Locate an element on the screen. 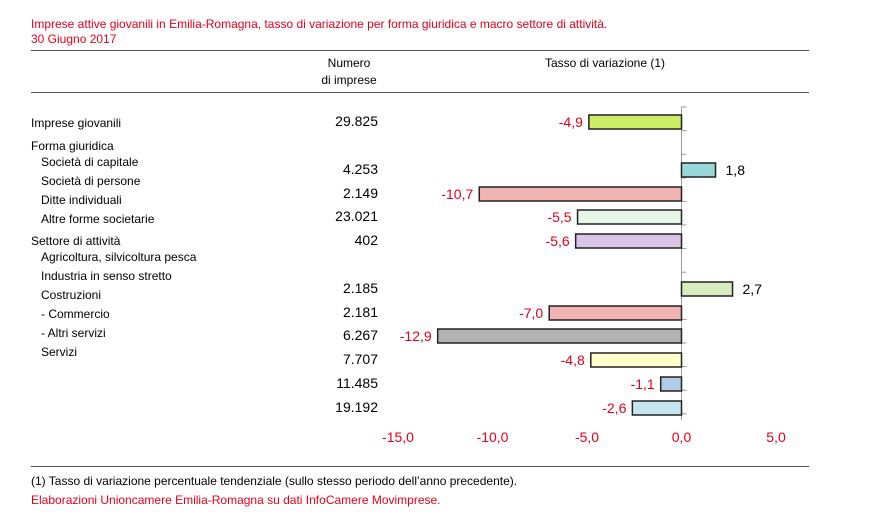 The height and width of the screenshot is (518, 871). x-tick-label: -15,0 is located at coordinates (398, 437).